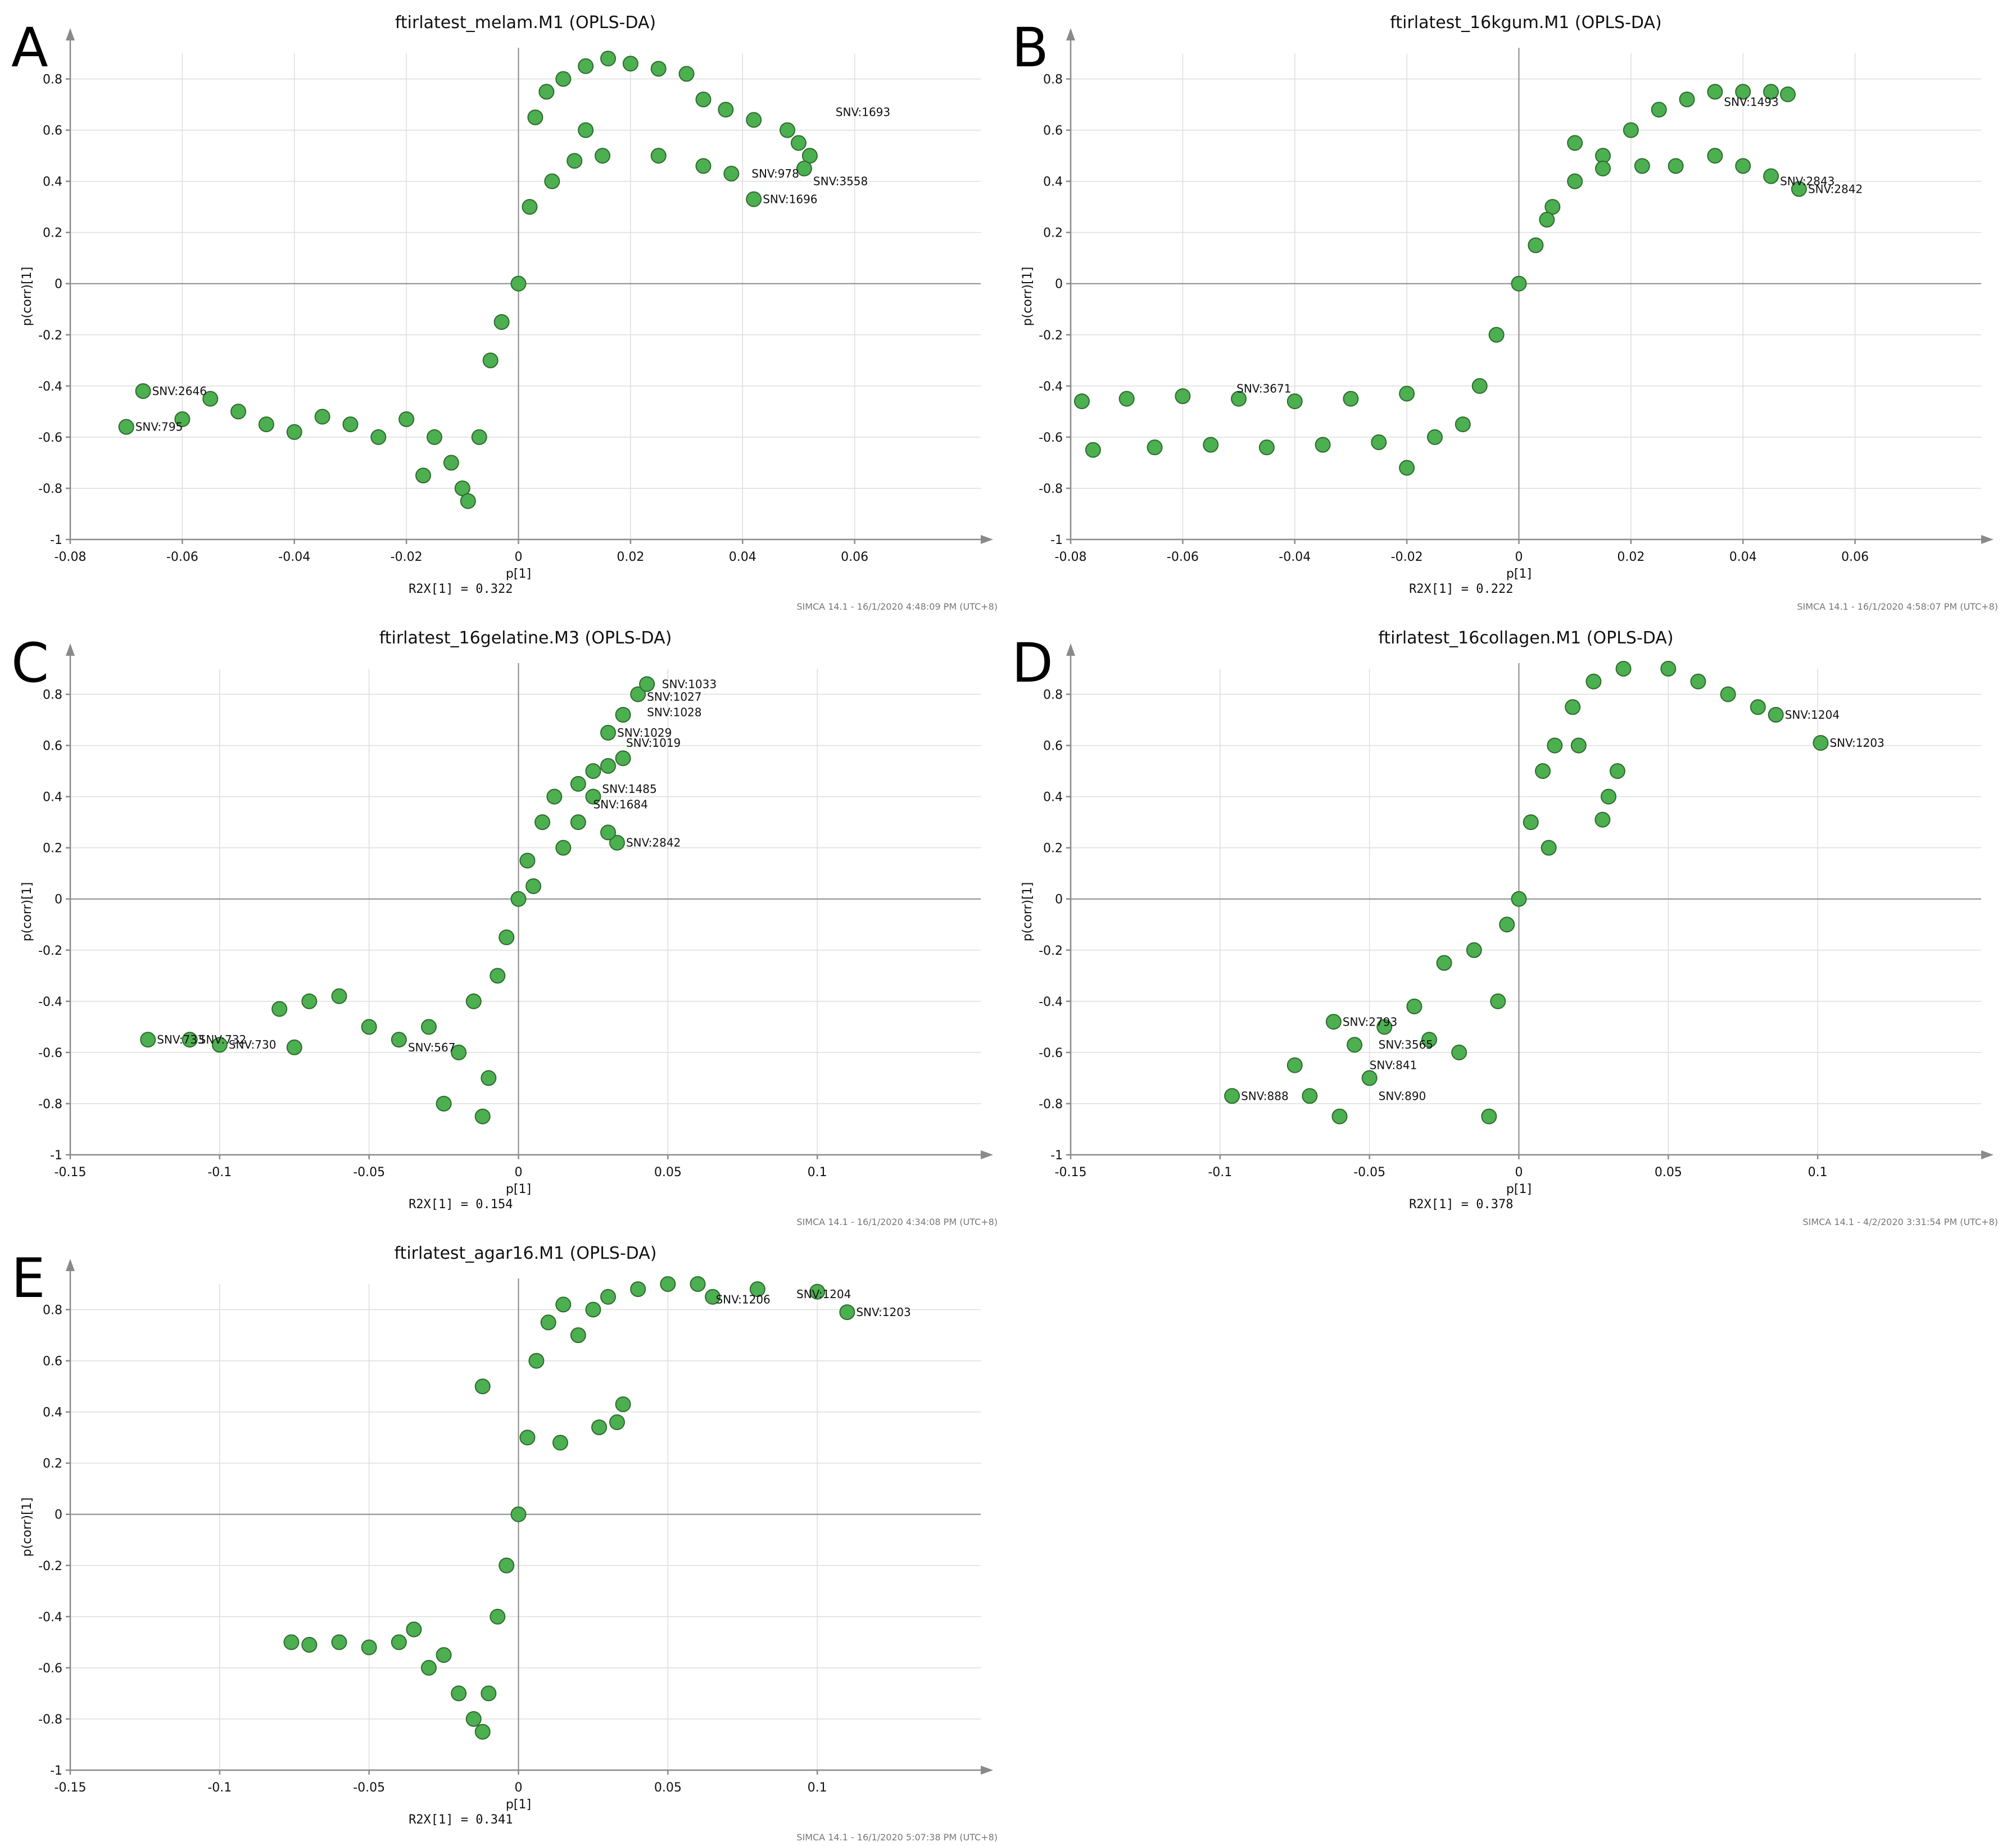 The width and height of the screenshot is (2016, 1846). I want to click on point-label: SNV:1684, so click(620, 804).